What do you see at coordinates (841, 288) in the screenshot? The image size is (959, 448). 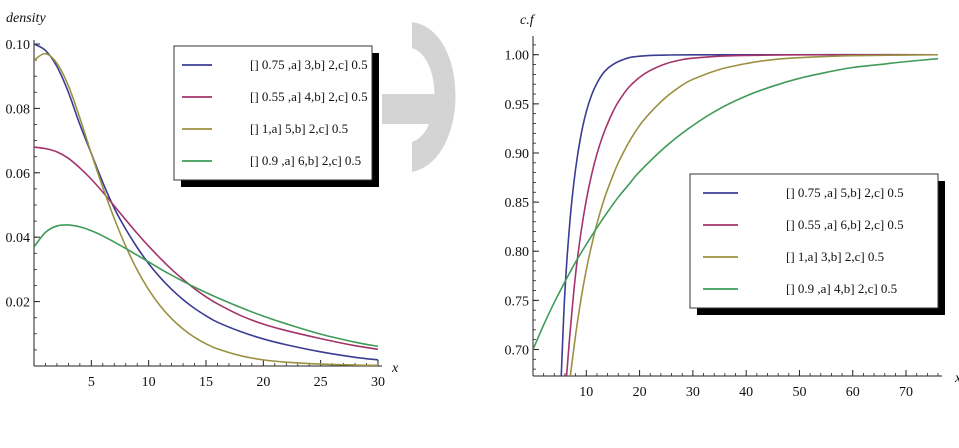 I see `legend-label-4: [] 0.9 ,a] 4,b] 2,c] 0.5` at bounding box center [841, 288].